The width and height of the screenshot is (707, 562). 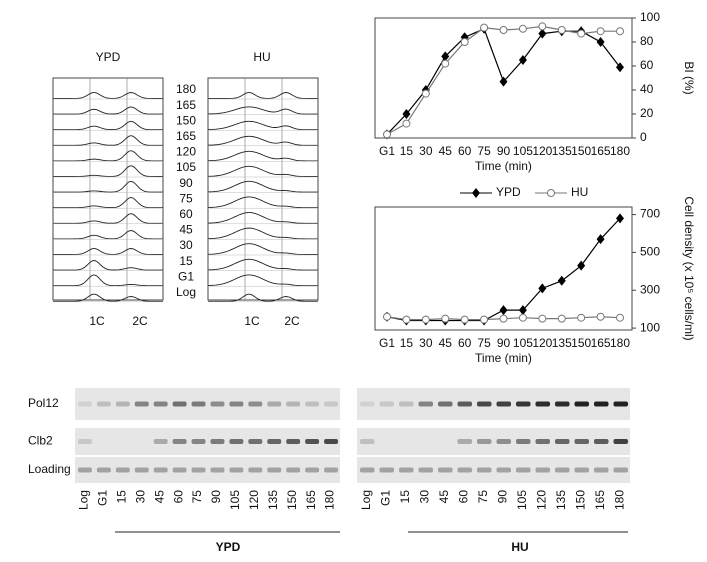 What do you see at coordinates (542, 151) in the screenshot?
I see `x-tick-label: 120` at bounding box center [542, 151].